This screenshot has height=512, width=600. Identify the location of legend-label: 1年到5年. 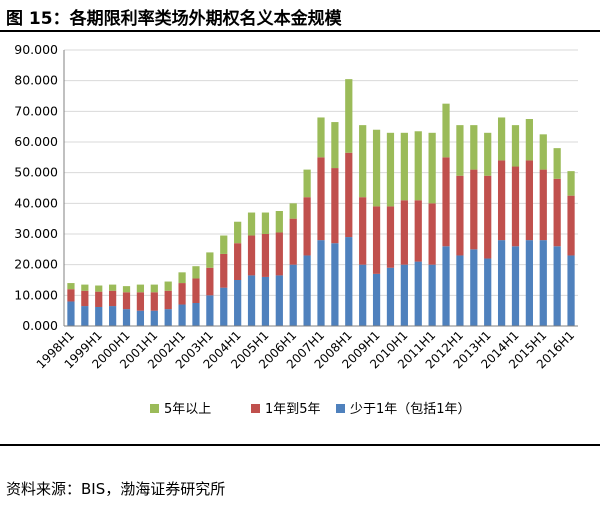
(293, 409).